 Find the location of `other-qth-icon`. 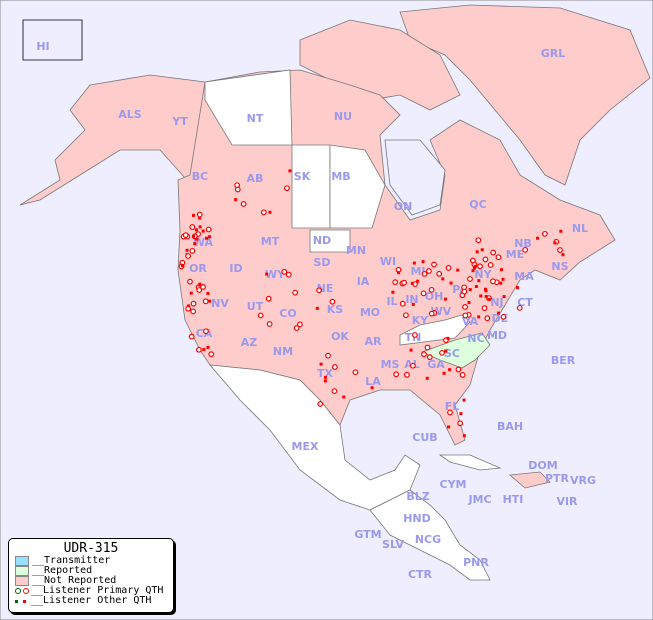

other-qth-icon is located at coordinates (23, 601).